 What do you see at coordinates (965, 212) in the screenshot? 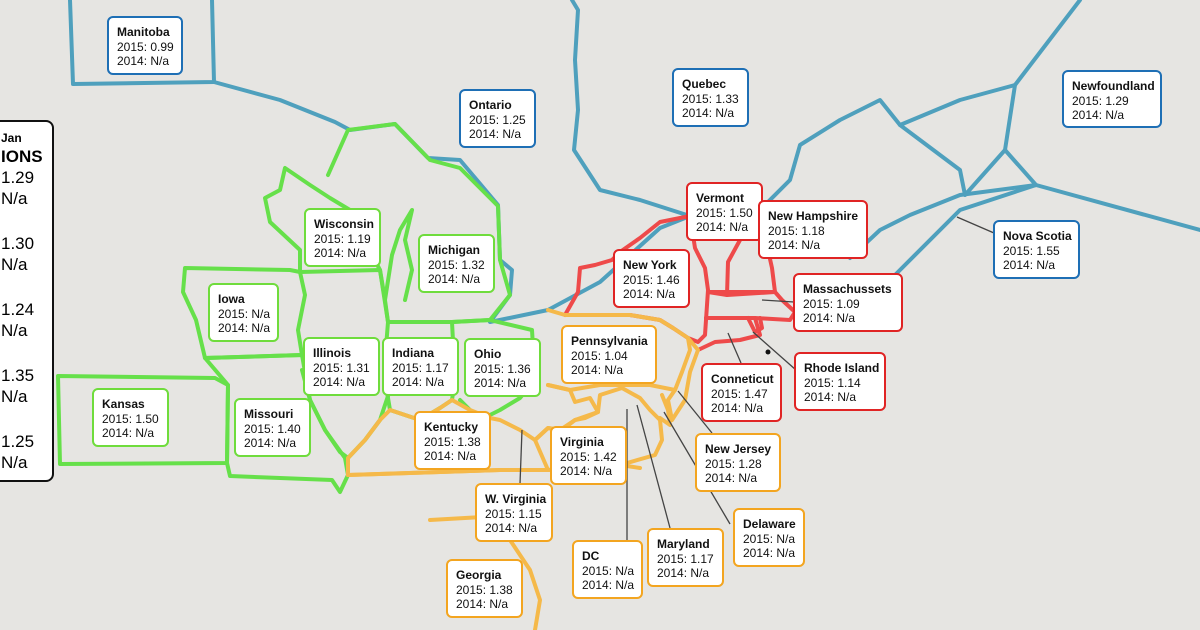
I see `nova-scotia-border` at bounding box center [965, 212].